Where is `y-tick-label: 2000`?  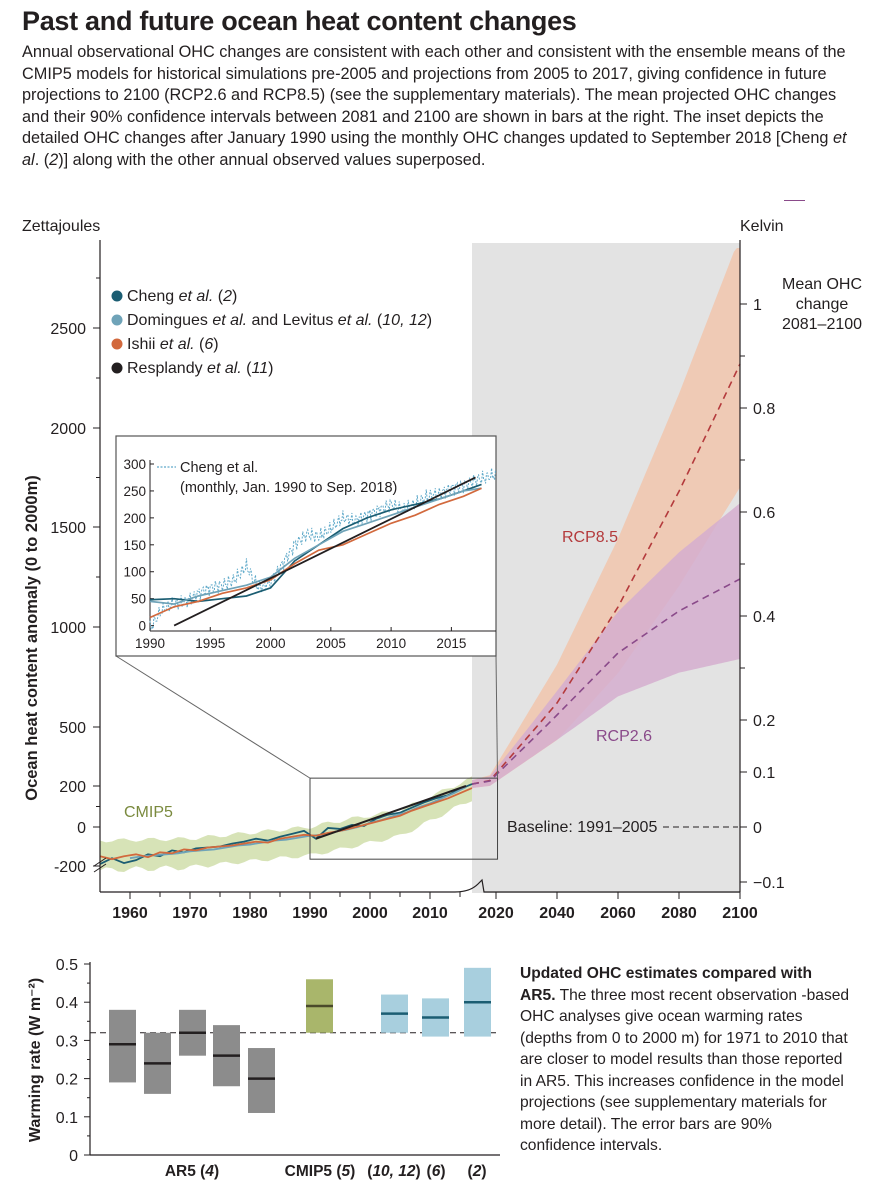 y-tick-label: 2000 is located at coordinates (68, 429).